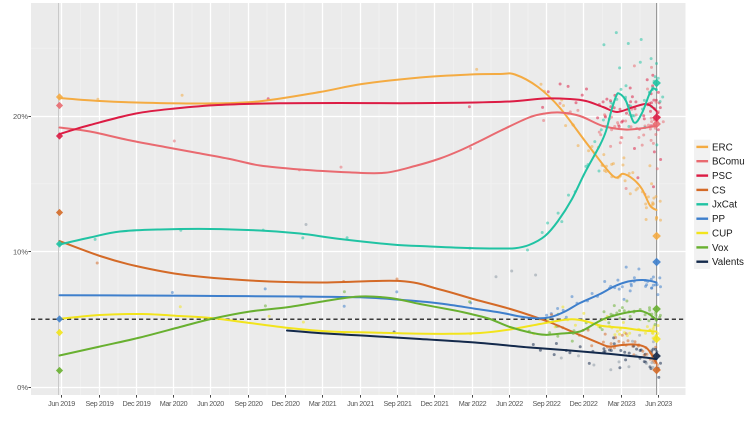 The height and width of the screenshot is (422, 750). Describe the element at coordinates (210, 403) in the screenshot. I see `svg-text: Jun 2020` at that location.